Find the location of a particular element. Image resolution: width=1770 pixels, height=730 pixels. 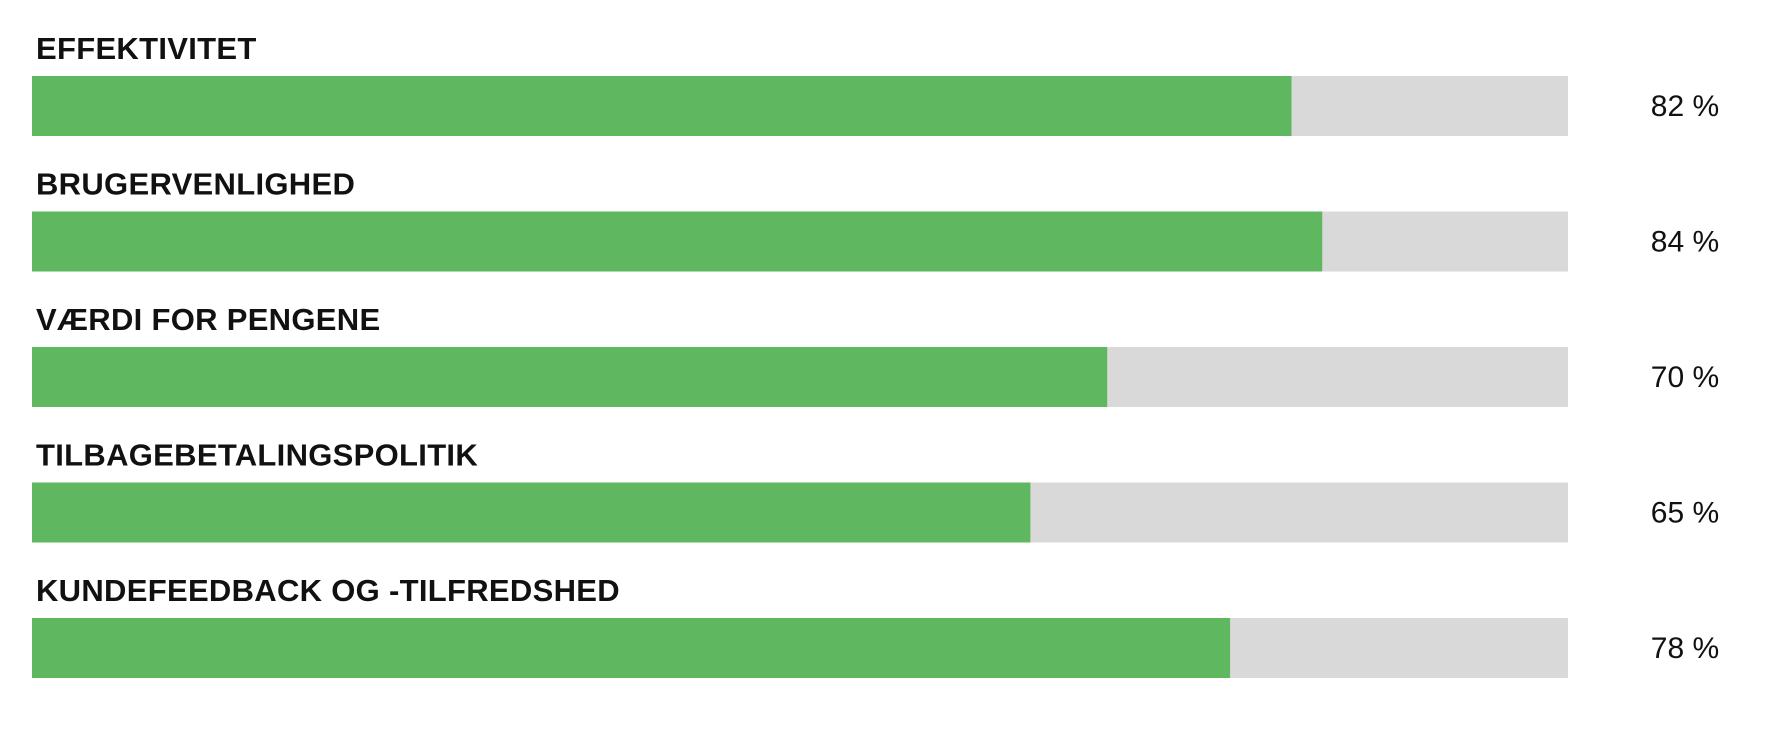

value-label: 70 % is located at coordinates (1685, 377).